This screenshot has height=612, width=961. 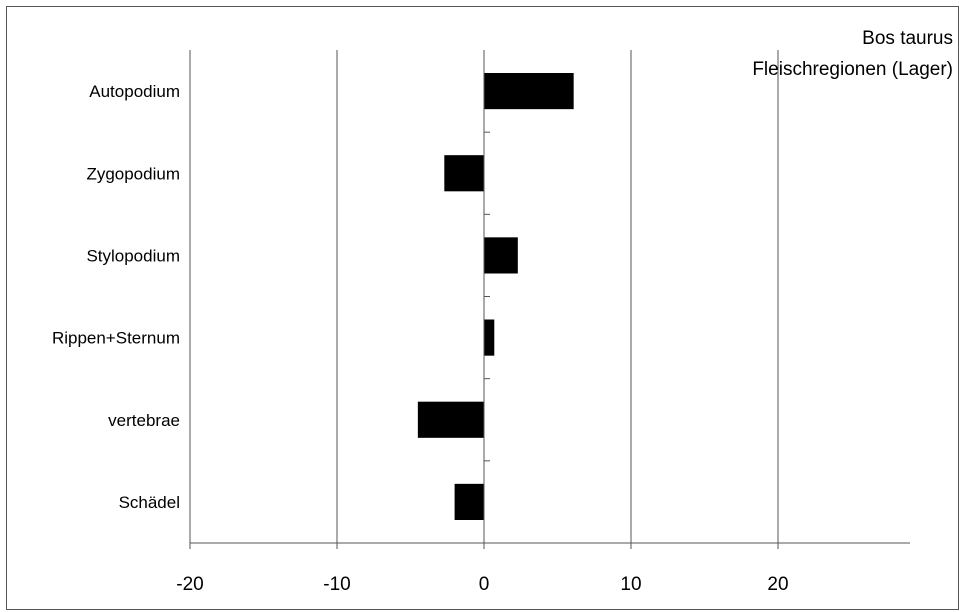 I want to click on chart-subtitle: Fleischregionen (Lager), so click(x=852, y=69).